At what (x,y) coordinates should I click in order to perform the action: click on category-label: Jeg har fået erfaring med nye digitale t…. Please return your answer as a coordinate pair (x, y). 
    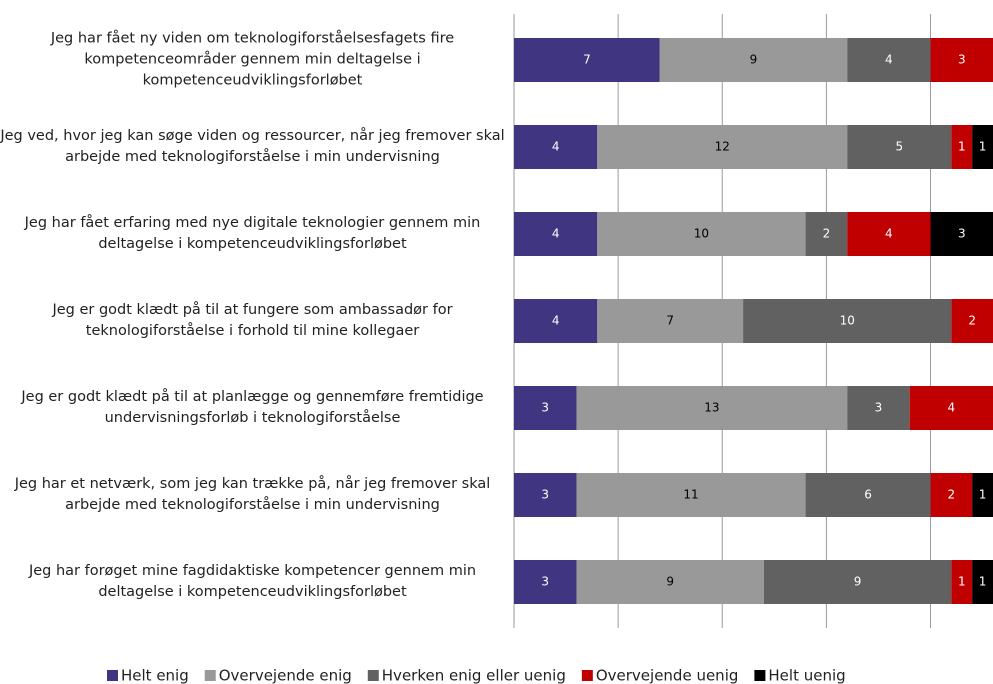
    Looking at the image, I should click on (252, 233).